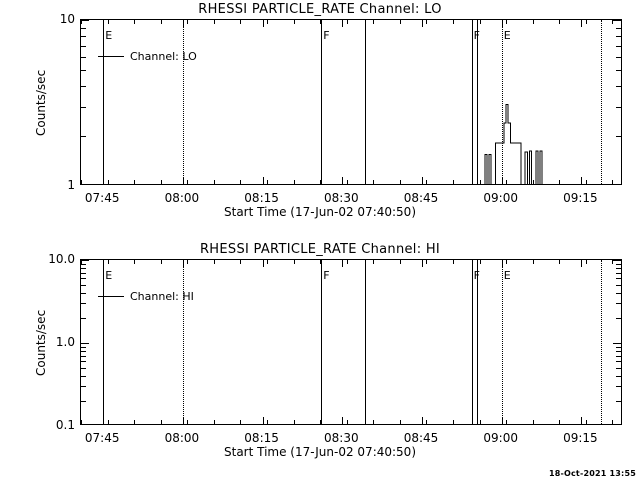 The height and width of the screenshot is (480, 640). I want to click on x-tick-label-3: 08:30, so click(341, 198).